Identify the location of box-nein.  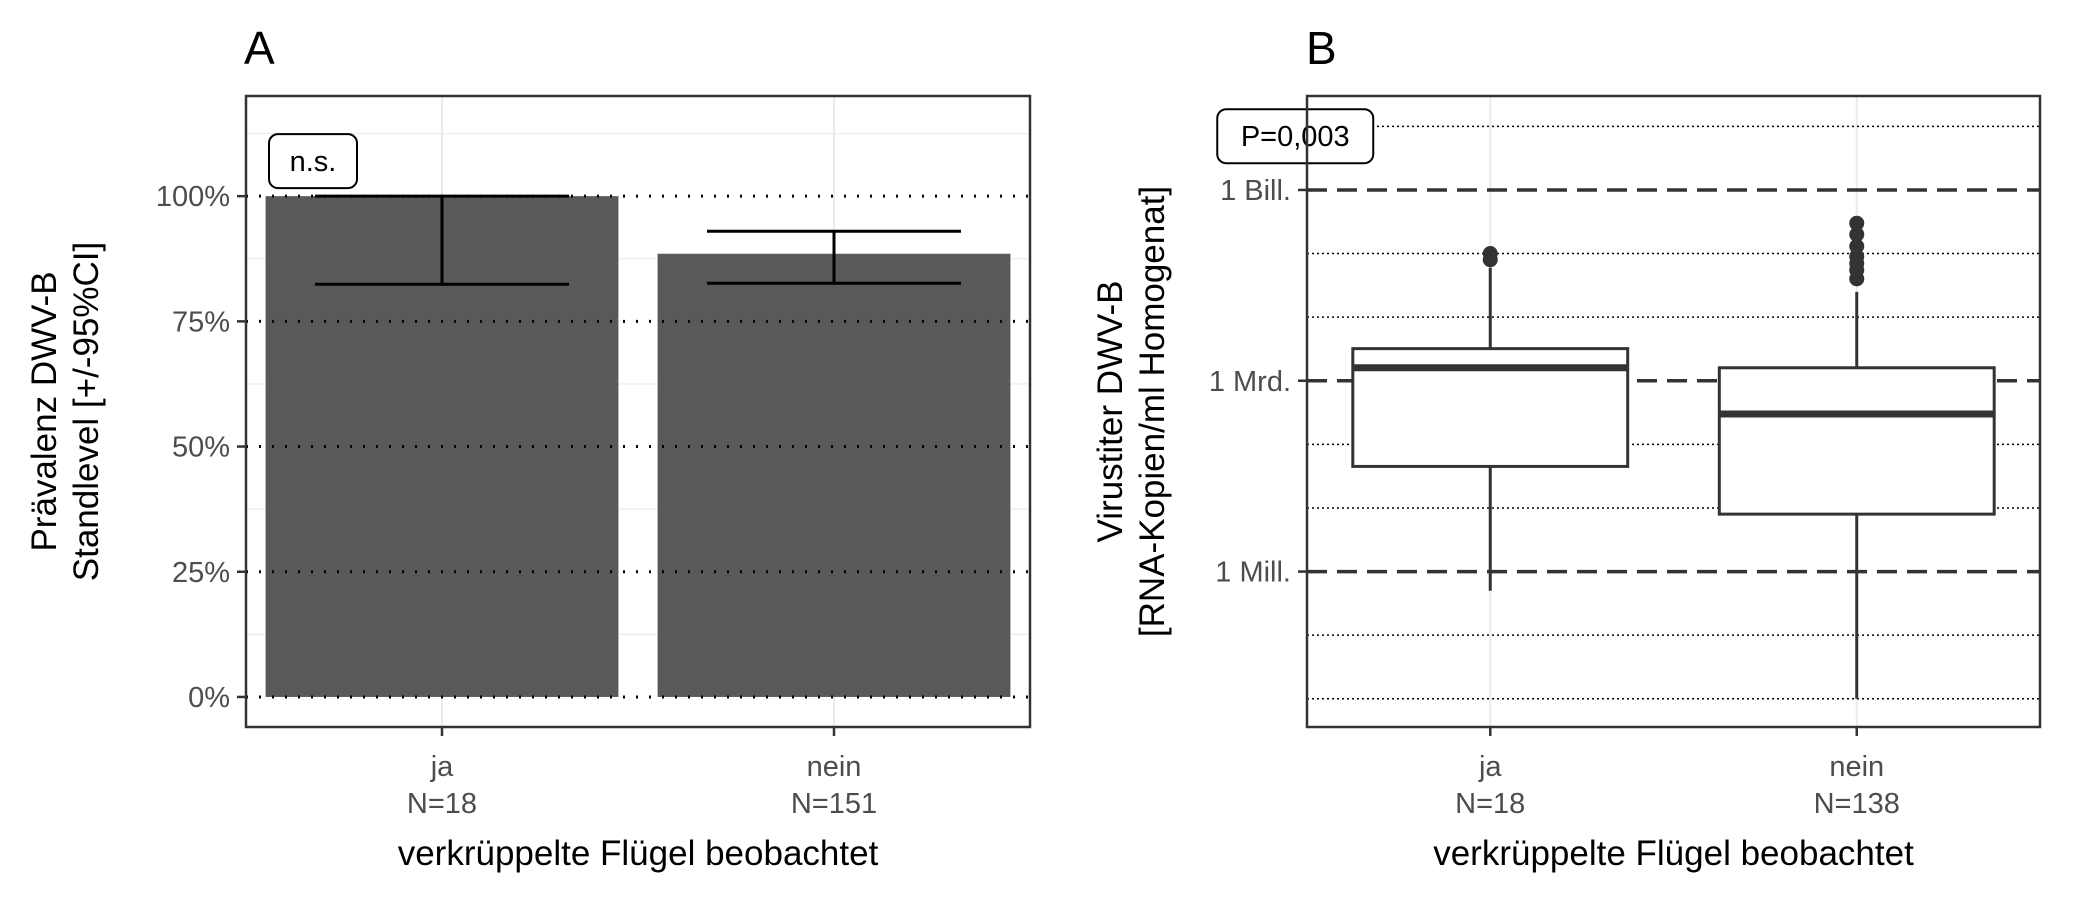
(1856, 457).